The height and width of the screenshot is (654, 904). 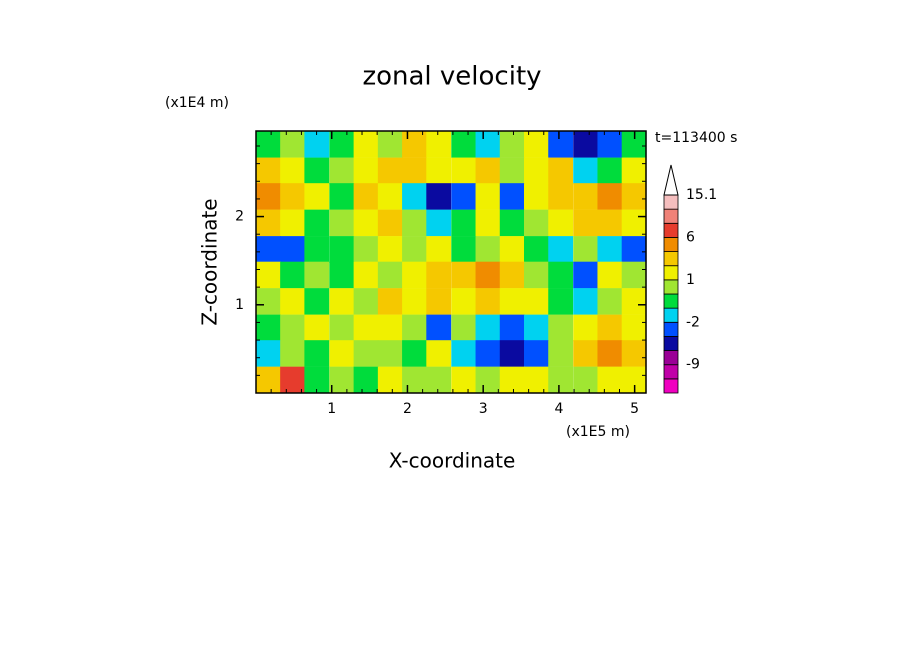 I want to click on y-axis-label: Z-coordinate, so click(x=210, y=261).